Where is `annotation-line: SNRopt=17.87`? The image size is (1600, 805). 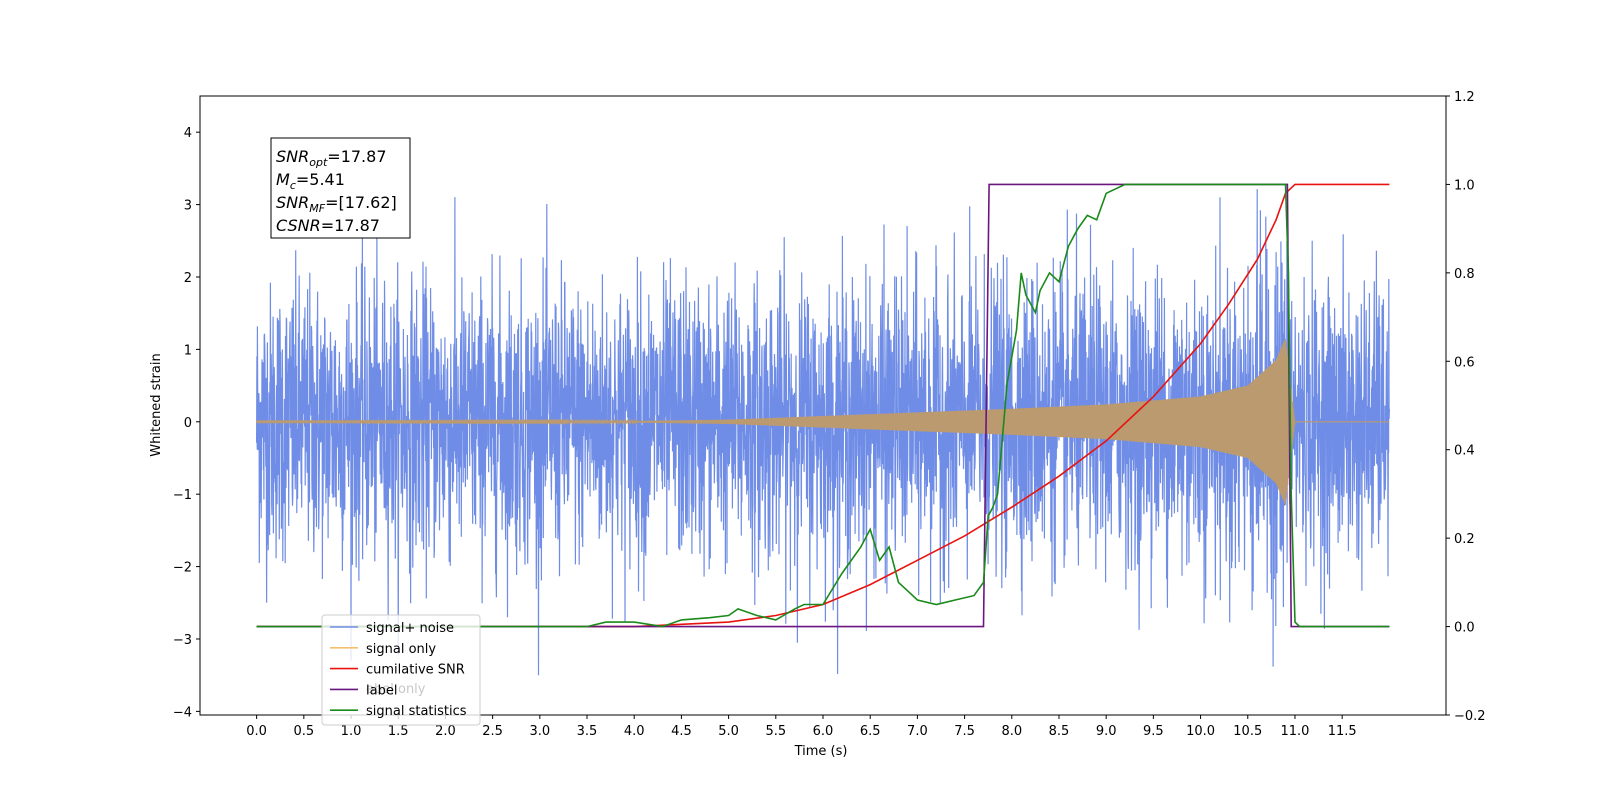 annotation-line: SNRopt=17.87 is located at coordinates (331, 158).